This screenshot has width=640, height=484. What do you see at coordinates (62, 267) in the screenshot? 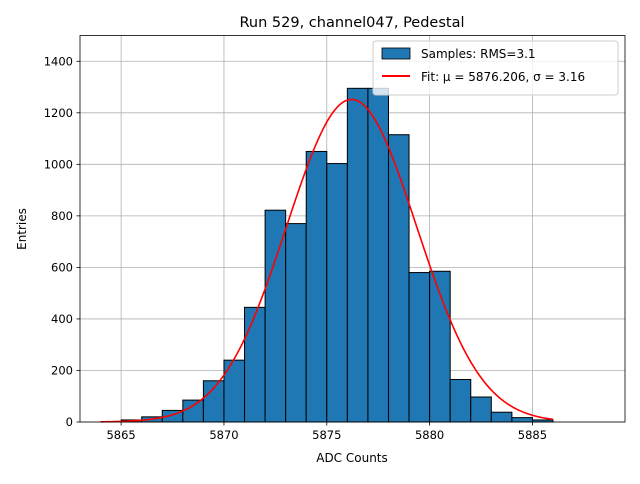
I see `y-tick-label: 600` at bounding box center [62, 267].